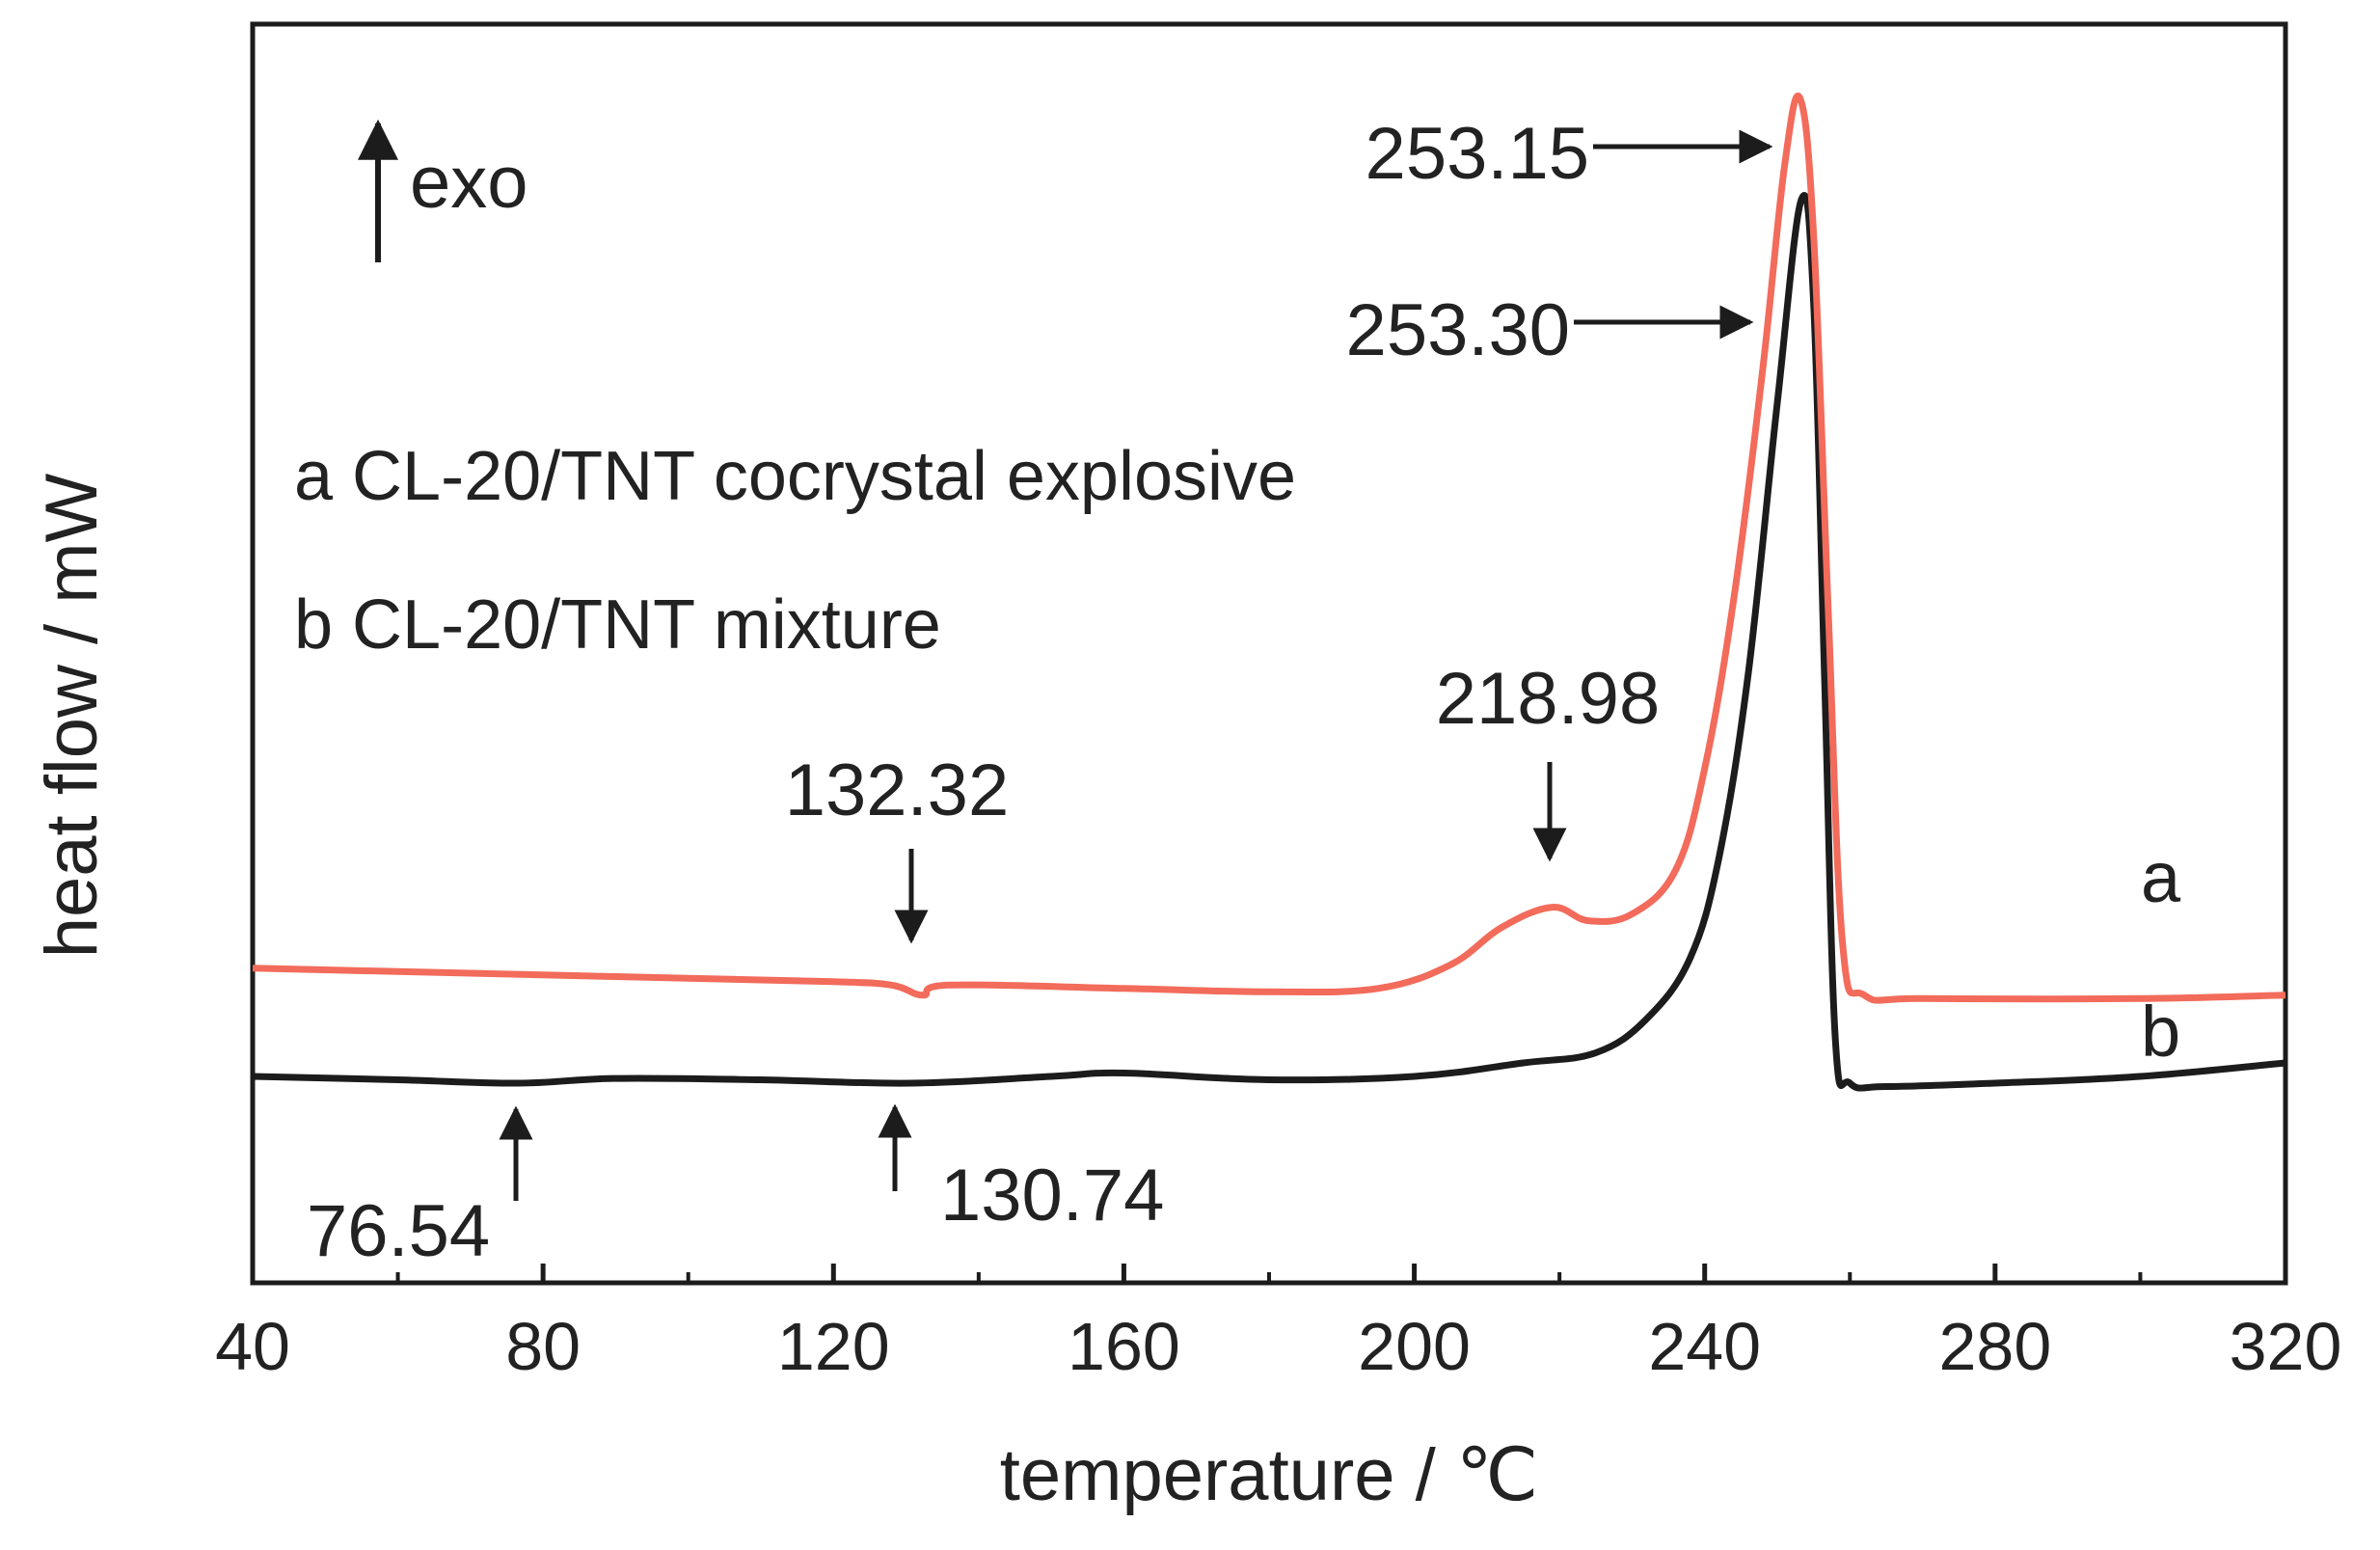 This screenshot has height=1550, width=2380. Describe the element at coordinates (1477, 154) in the screenshot. I see `peak-label-253-15: 253.15` at that location.